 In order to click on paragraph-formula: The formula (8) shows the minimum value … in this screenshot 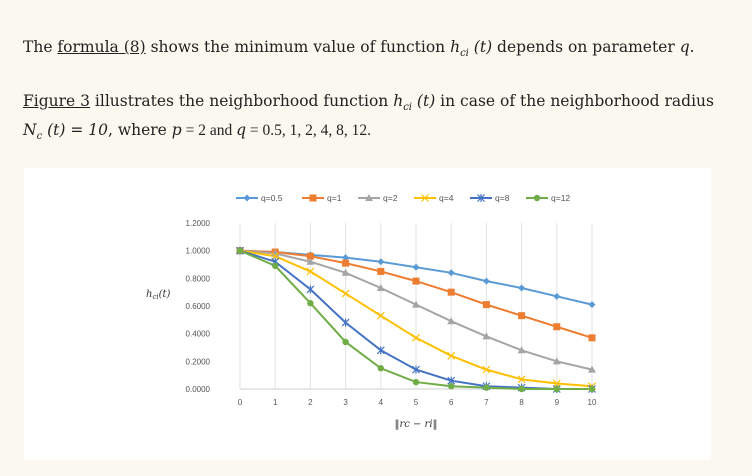, I will do `click(359, 49)`.